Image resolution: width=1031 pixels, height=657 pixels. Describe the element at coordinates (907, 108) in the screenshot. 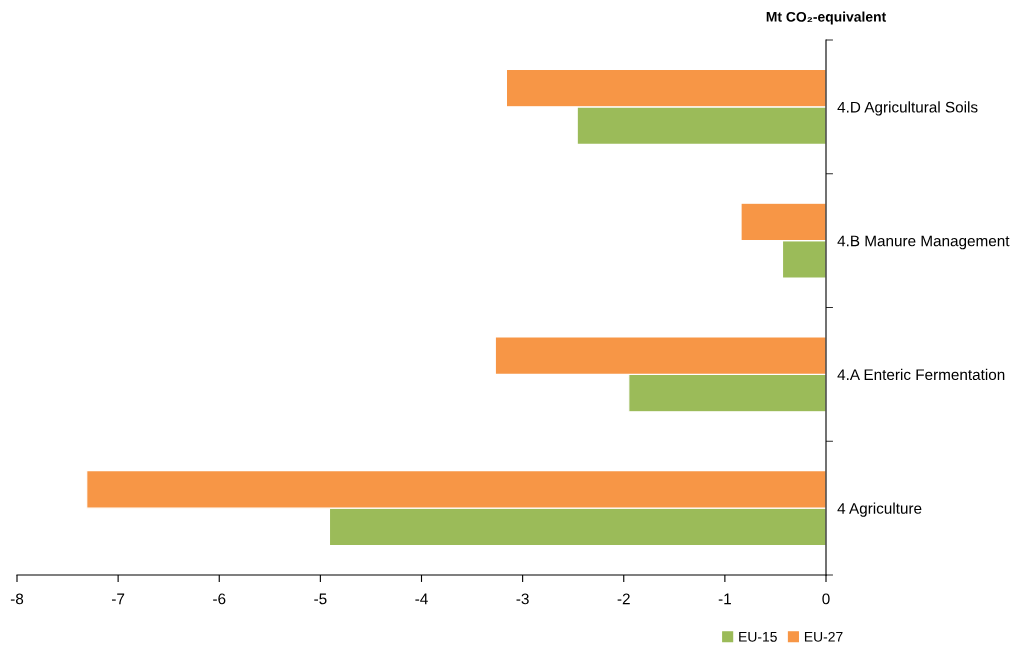

I see `y-tick-label: 4.D Agricultural Soils` at that location.